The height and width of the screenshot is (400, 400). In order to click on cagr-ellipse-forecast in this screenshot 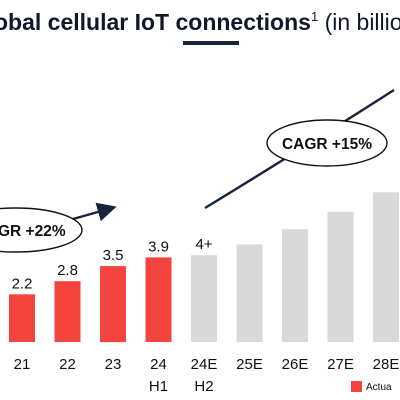, I will do `click(327, 143)`.